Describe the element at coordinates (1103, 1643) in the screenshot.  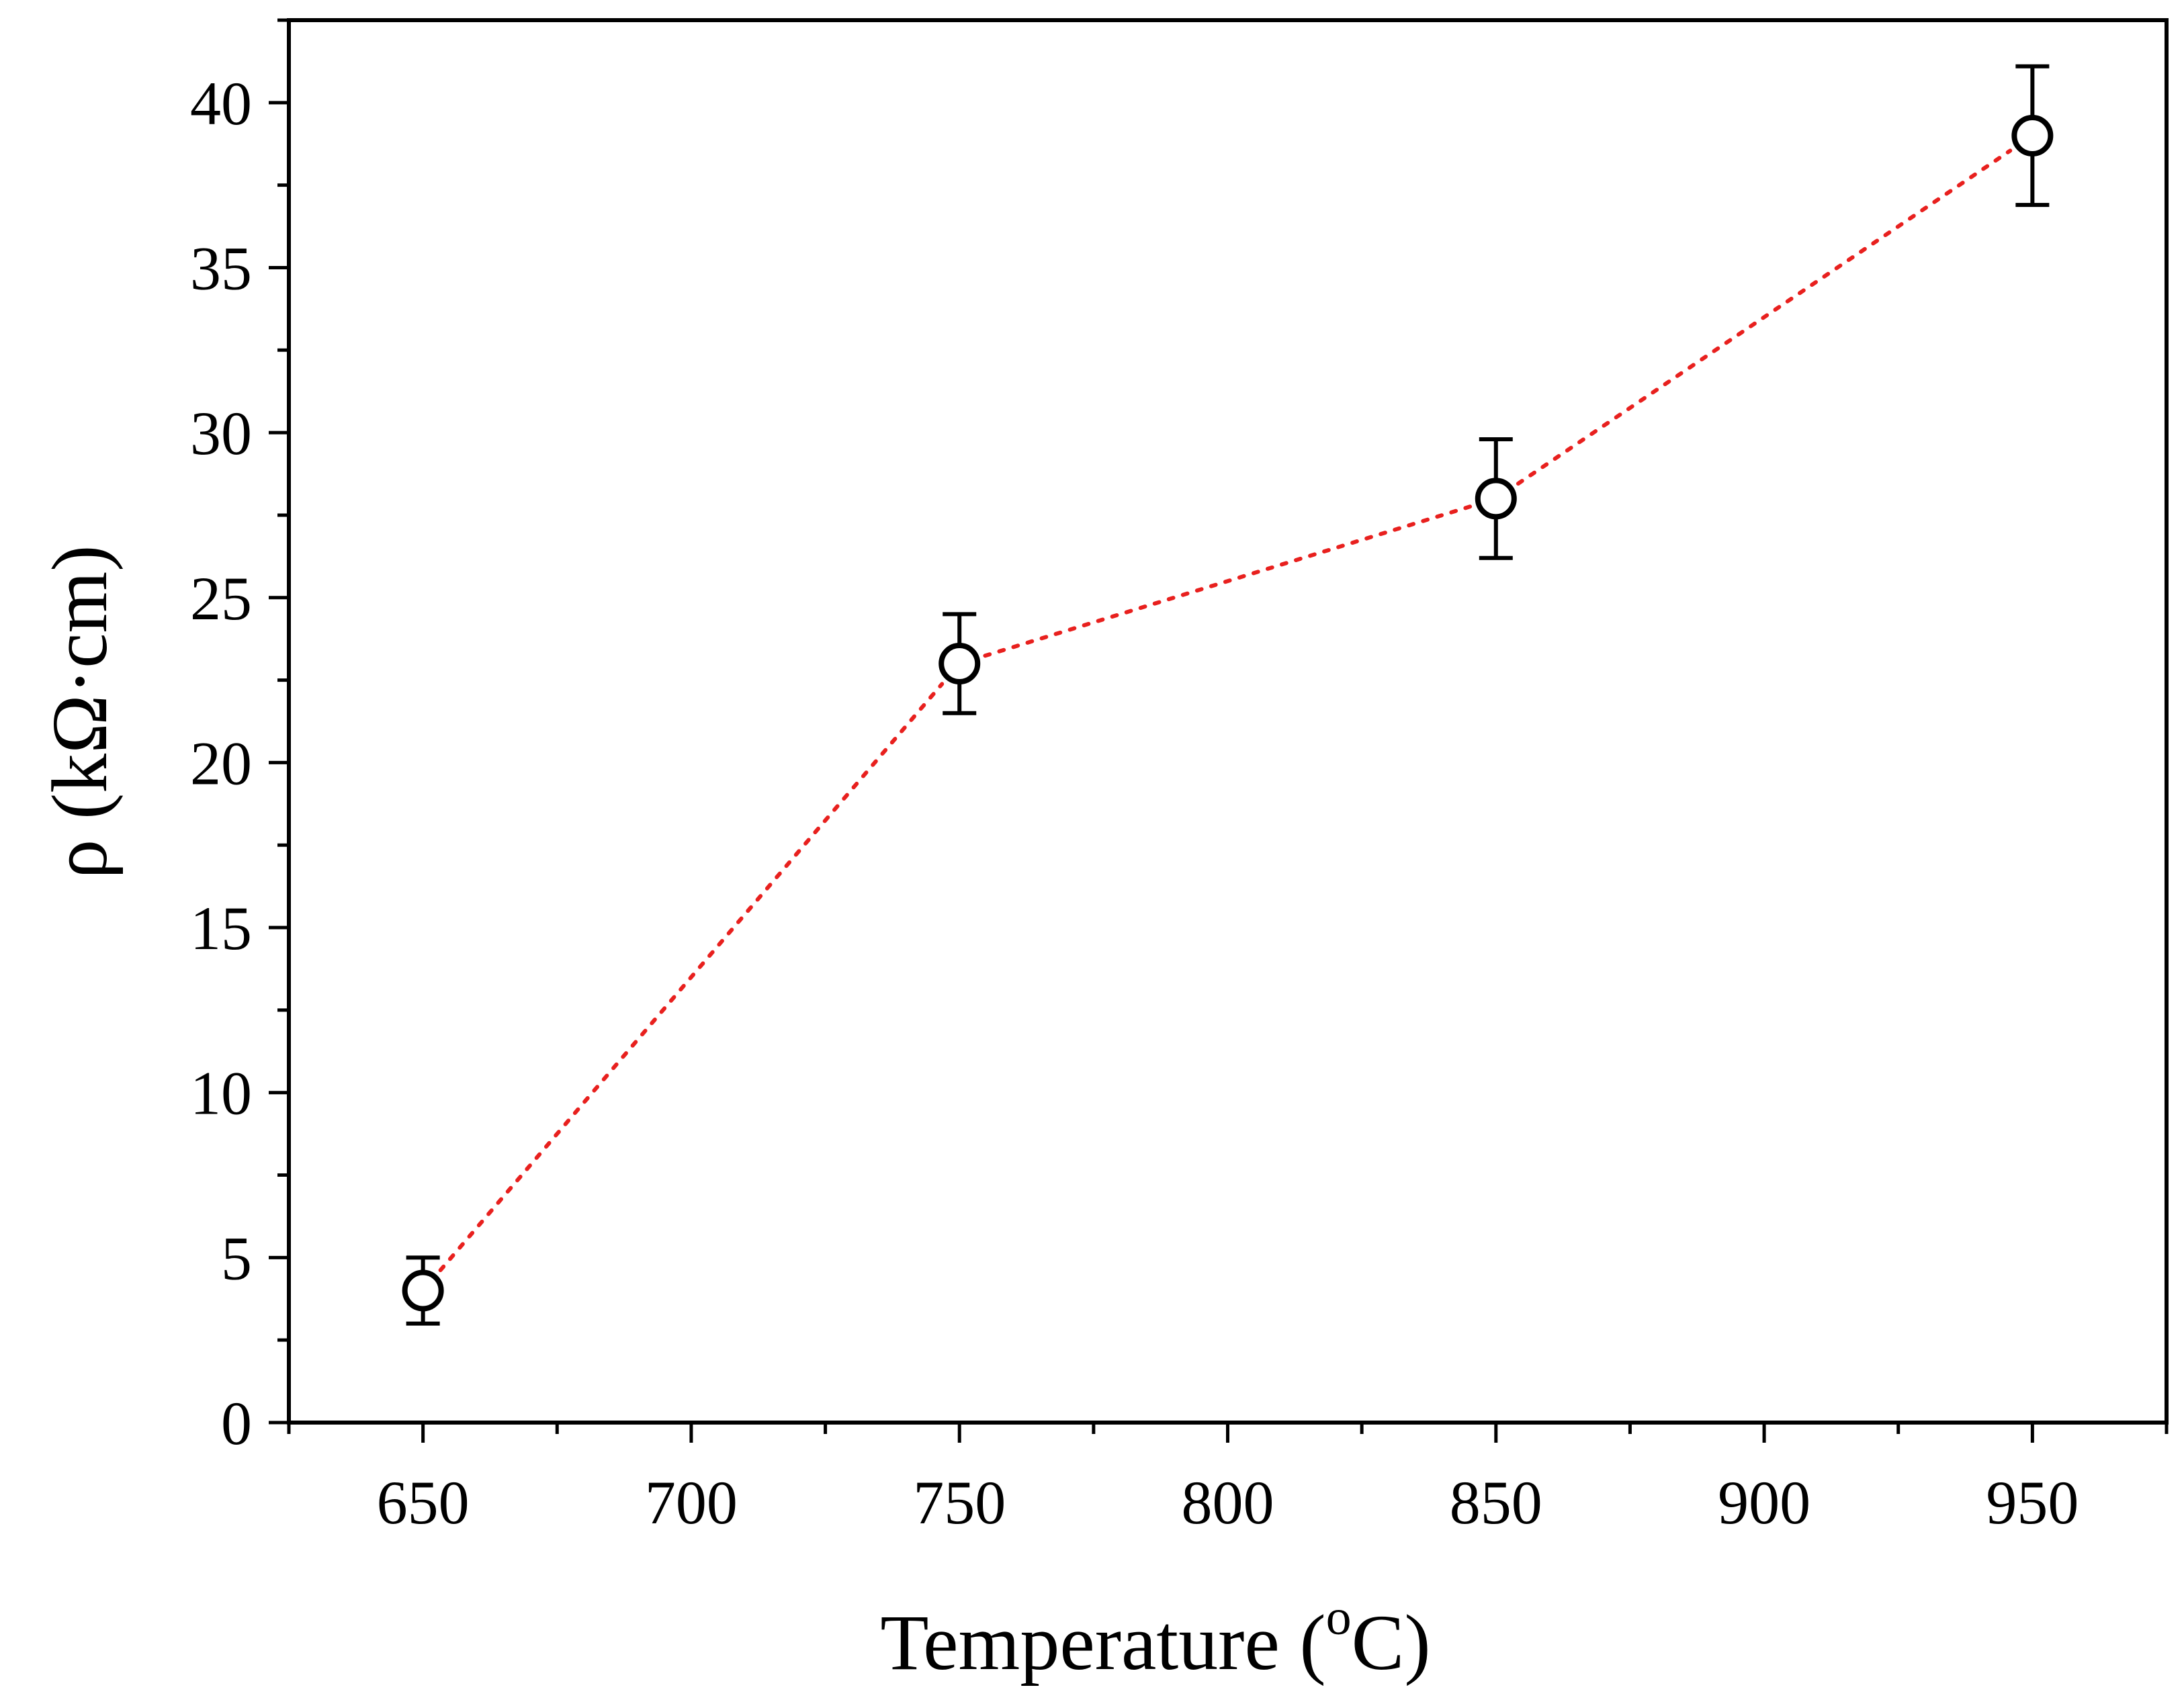
I see `x-axis-title-main: Temperature (` at that location.